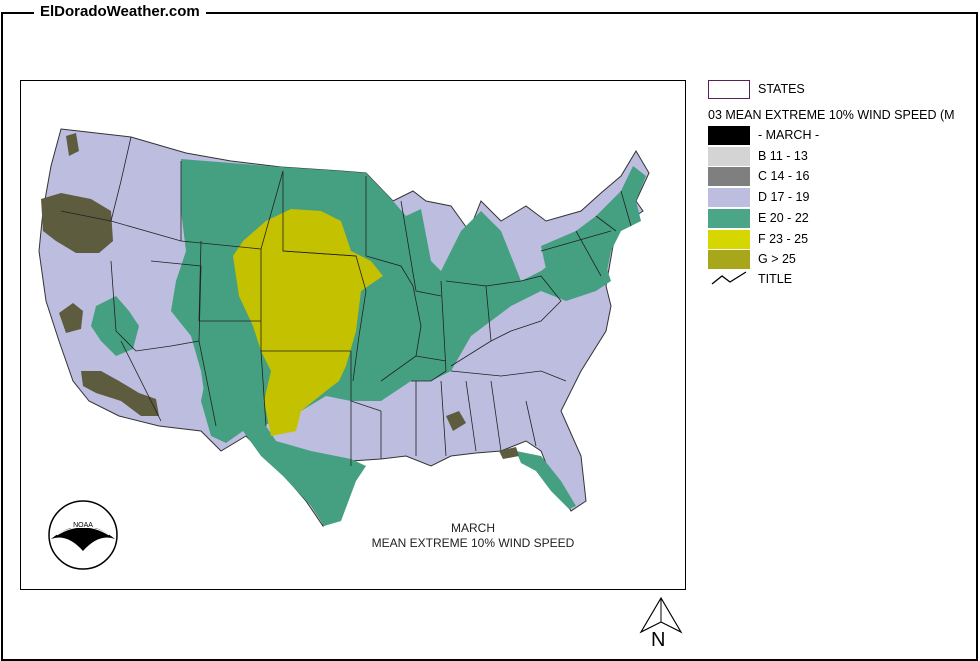  Describe the element at coordinates (120, 393) in the screenshot. I see `zone-g-socal` at that location.